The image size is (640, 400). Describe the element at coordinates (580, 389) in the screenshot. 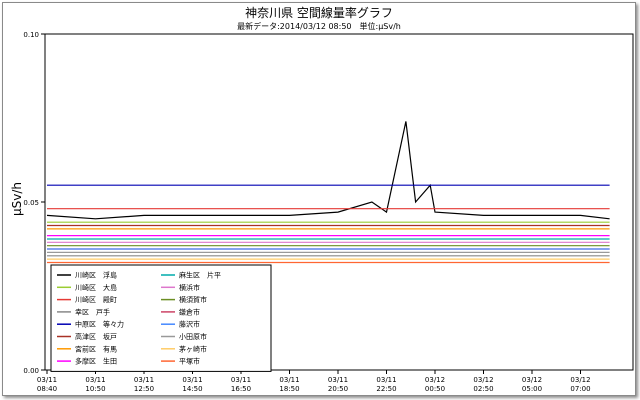

I see `x-tick-time: 07:00` at that location.